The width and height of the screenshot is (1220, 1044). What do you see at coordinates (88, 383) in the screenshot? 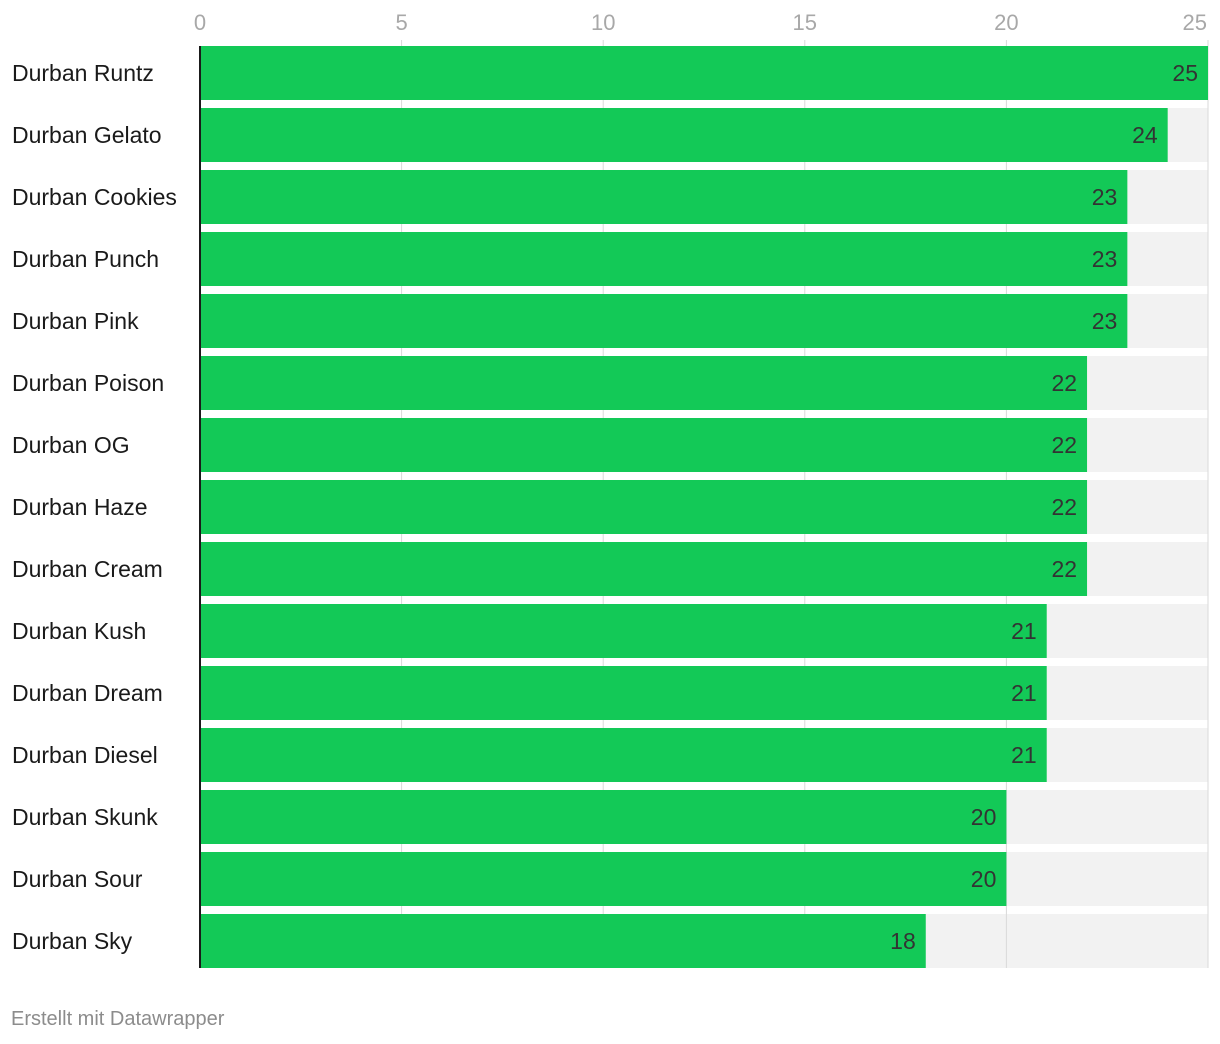
I see `category-label: Durban Poison` at bounding box center [88, 383].